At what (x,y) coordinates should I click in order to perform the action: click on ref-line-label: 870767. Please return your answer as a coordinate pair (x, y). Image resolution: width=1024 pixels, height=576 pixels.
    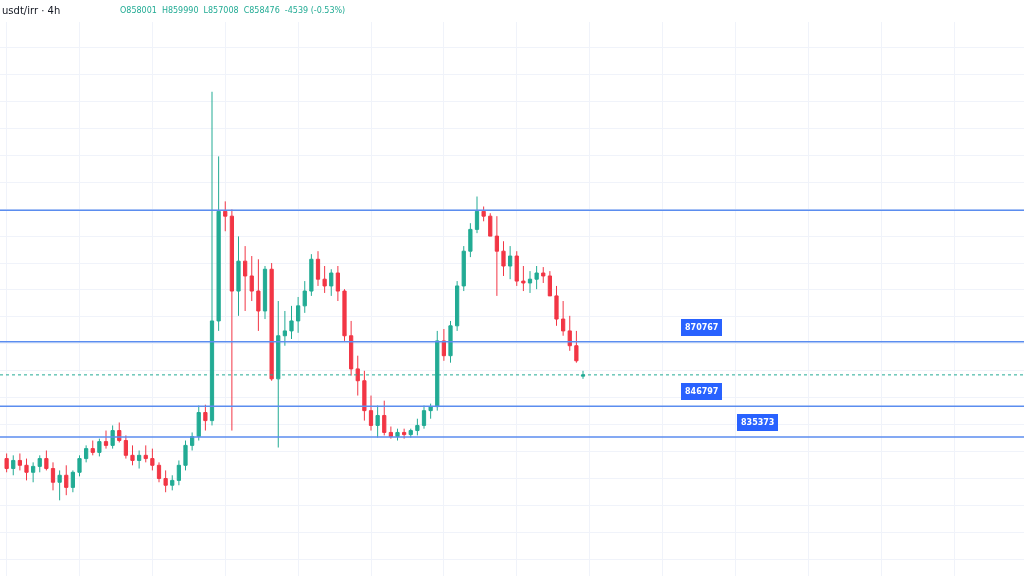
    Looking at the image, I should click on (702, 327).